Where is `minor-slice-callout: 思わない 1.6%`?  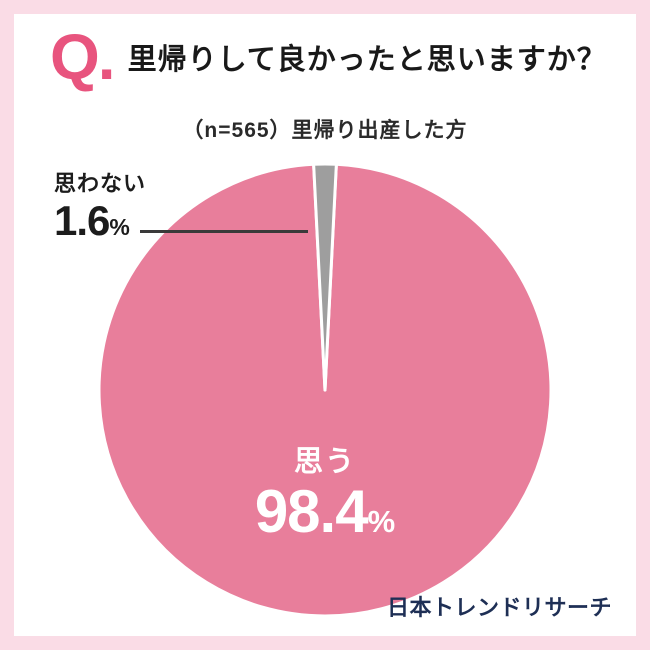
minor-slice-callout: 思わない 1.6% is located at coordinates (100, 205).